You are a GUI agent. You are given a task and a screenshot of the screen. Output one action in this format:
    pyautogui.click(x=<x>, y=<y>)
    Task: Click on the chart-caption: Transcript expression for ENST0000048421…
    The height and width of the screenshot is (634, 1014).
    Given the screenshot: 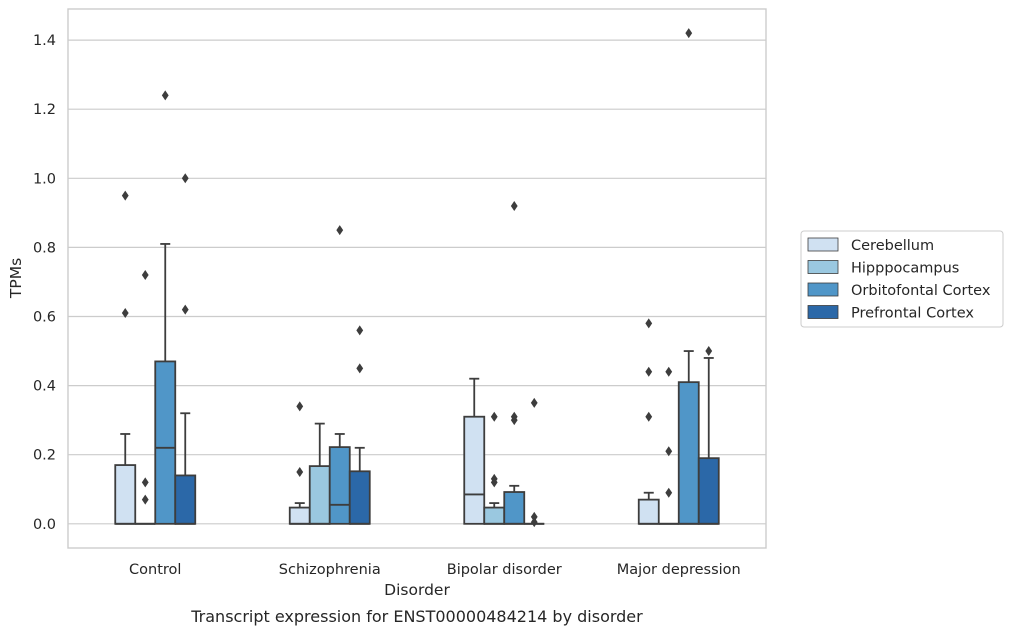 What is the action you would take?
    pyautogui.click(x=416, y=616)
    